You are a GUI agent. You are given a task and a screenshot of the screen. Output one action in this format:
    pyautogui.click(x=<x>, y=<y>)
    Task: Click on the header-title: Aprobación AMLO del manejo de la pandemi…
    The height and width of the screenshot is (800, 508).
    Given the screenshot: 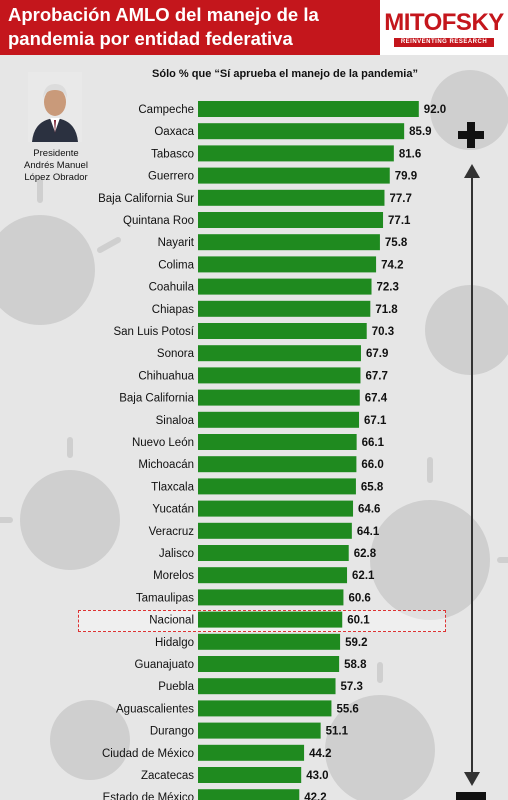 What is the action you would take?
    pyautogui.click(x=193, y=27)
    